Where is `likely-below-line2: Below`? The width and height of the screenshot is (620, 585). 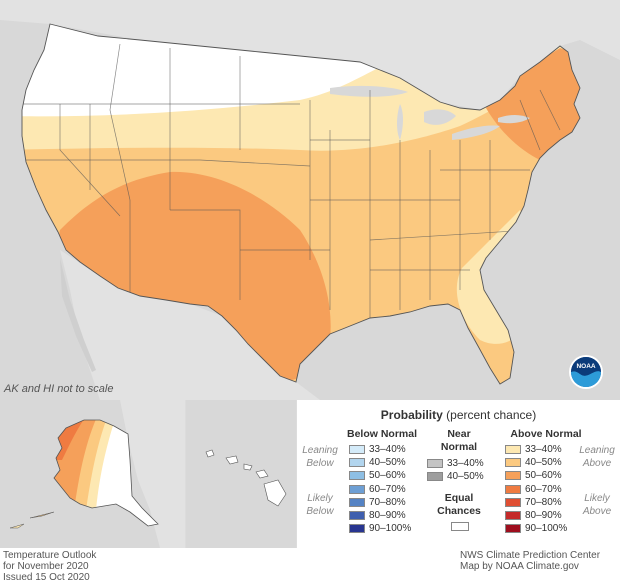 likely-below-line2: Below is located at coordinates (320, 511).